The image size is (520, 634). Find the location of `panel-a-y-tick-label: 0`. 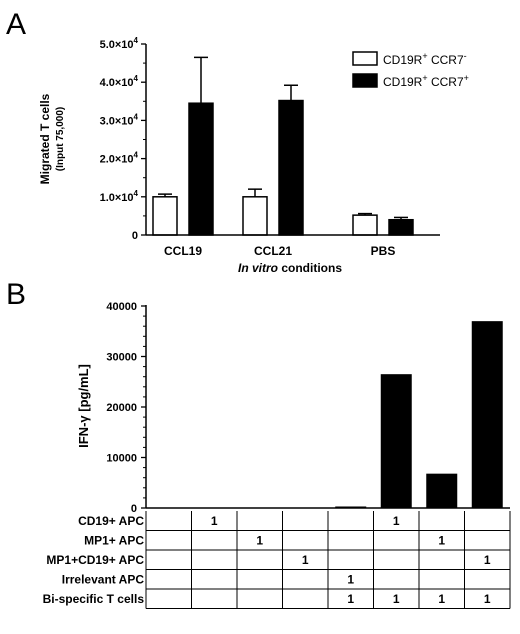

panel-a-y-tick-label: 0 is located at coordinates (135, 236).